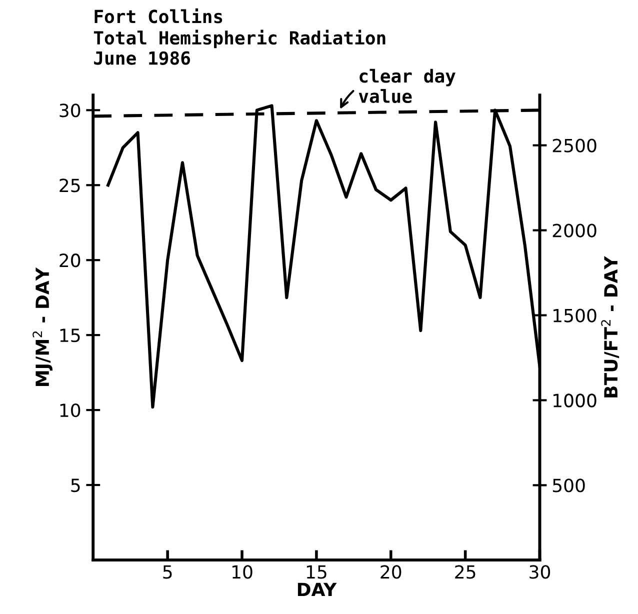 This screenshot has width=638, height=614. I want to click on y2-tick-label: 500, so click(568, 485).